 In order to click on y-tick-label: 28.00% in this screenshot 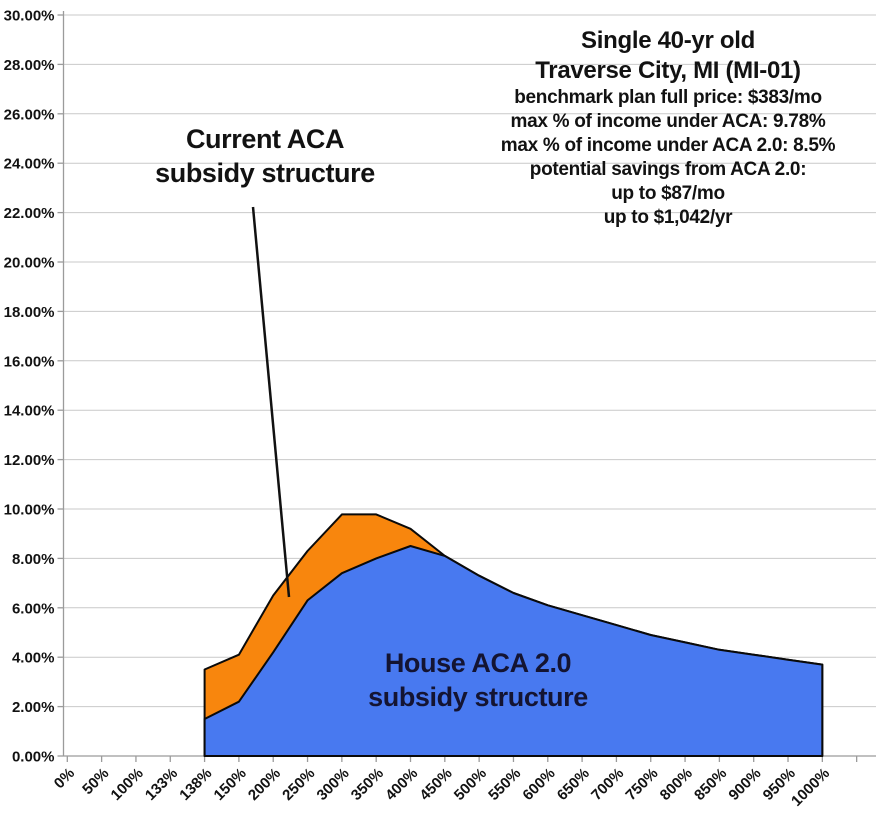, I will do `click(29, 65)`.